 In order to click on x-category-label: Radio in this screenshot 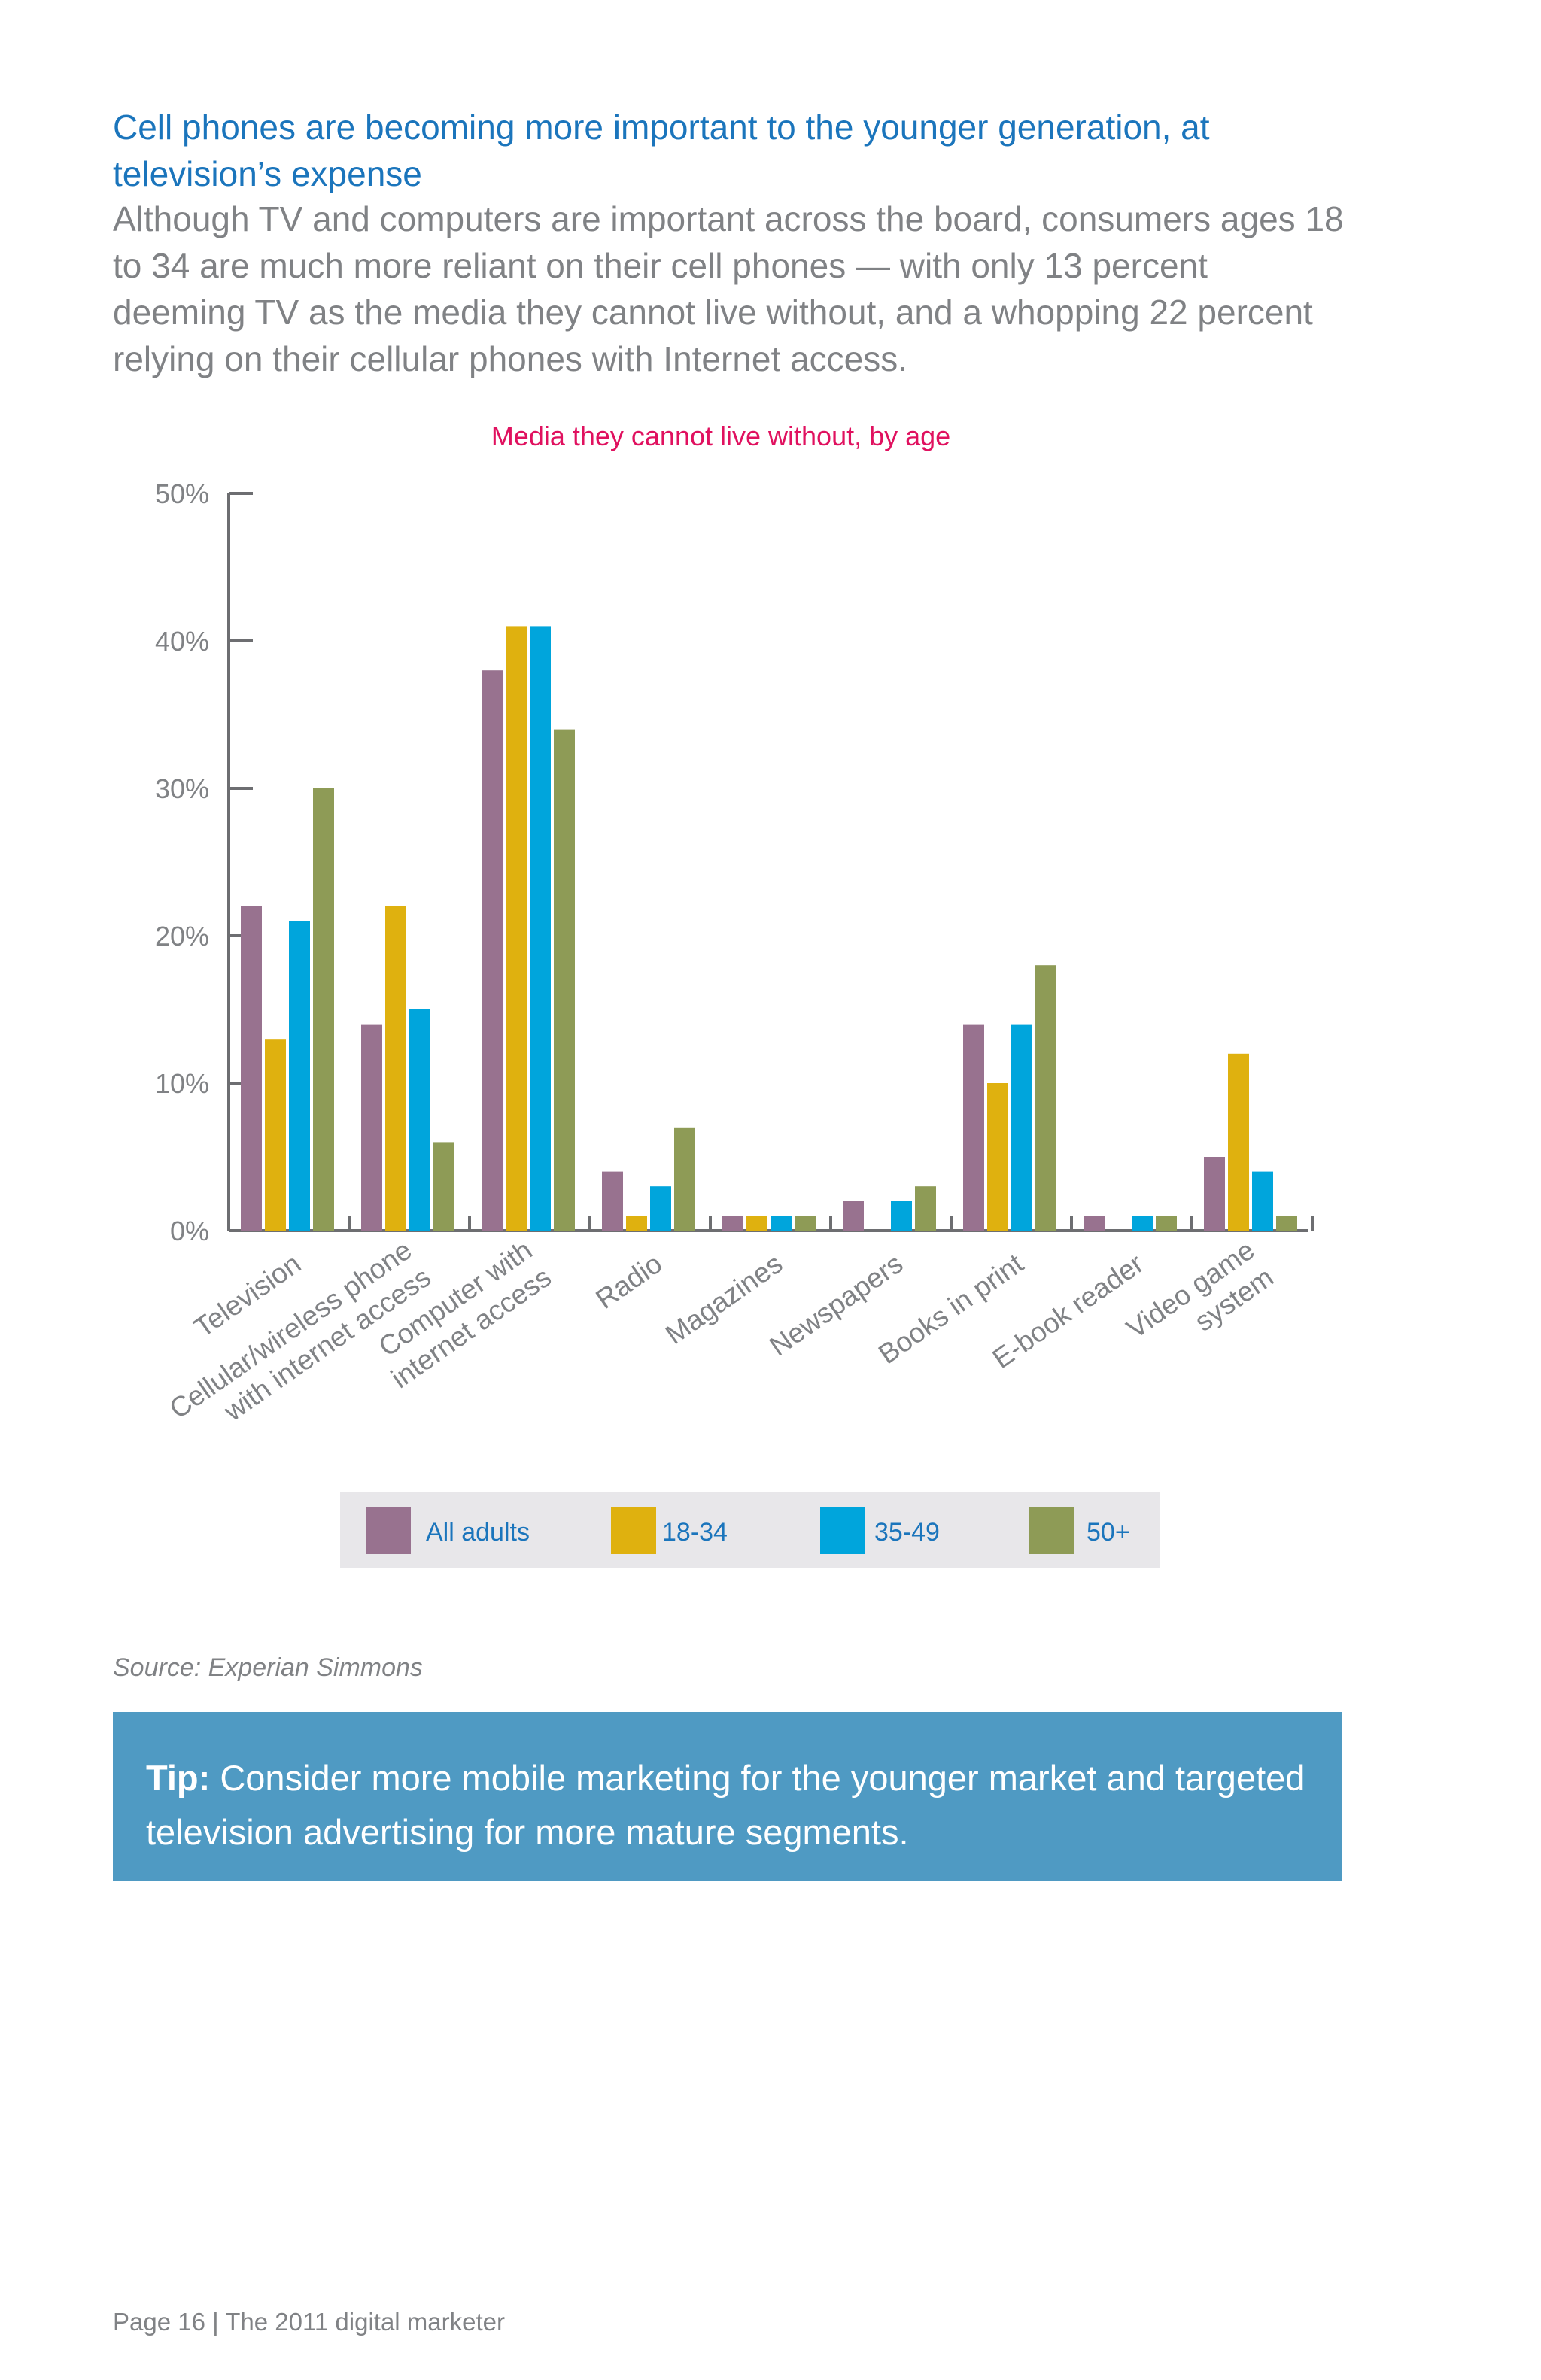, I will do `click(628, 1281)`.